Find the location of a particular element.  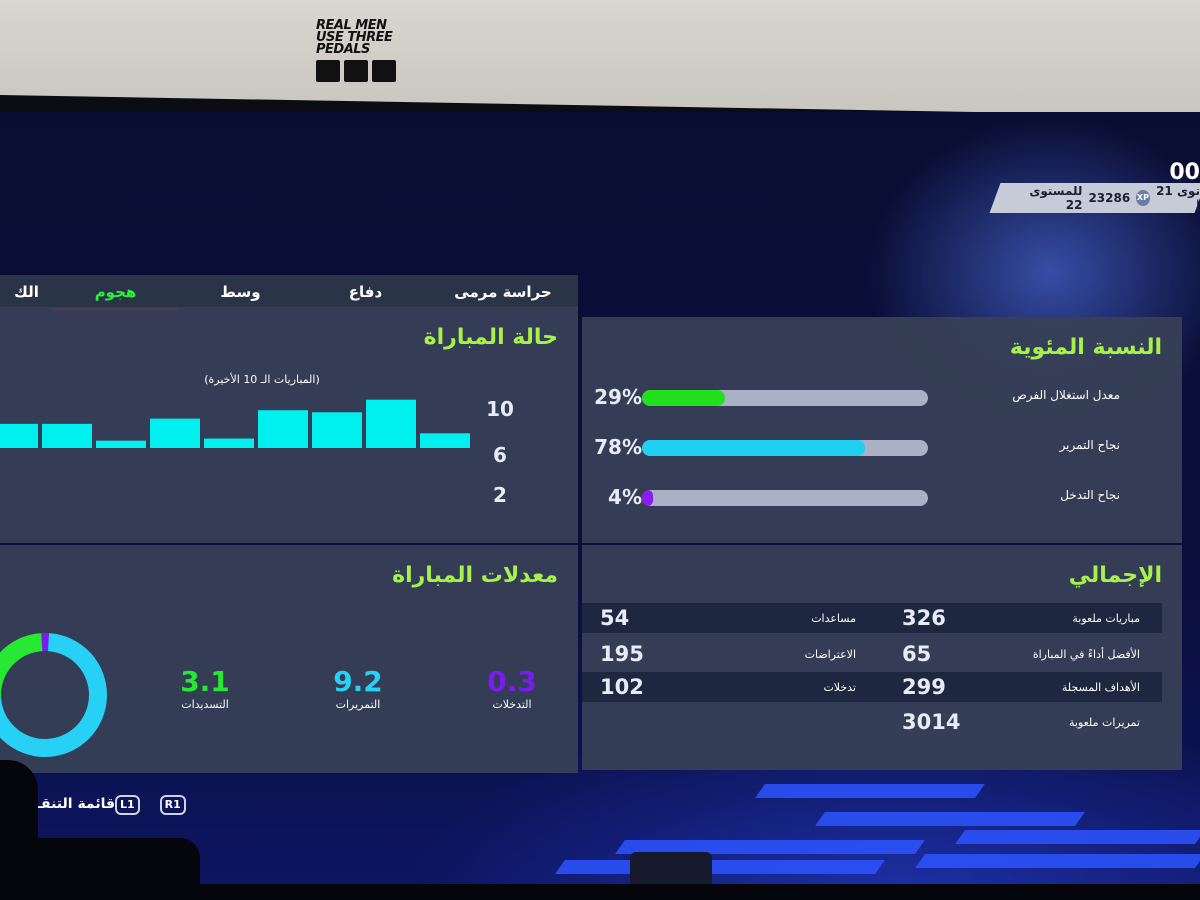

rate-label: التدخلات is located at coordinates (512, 704).